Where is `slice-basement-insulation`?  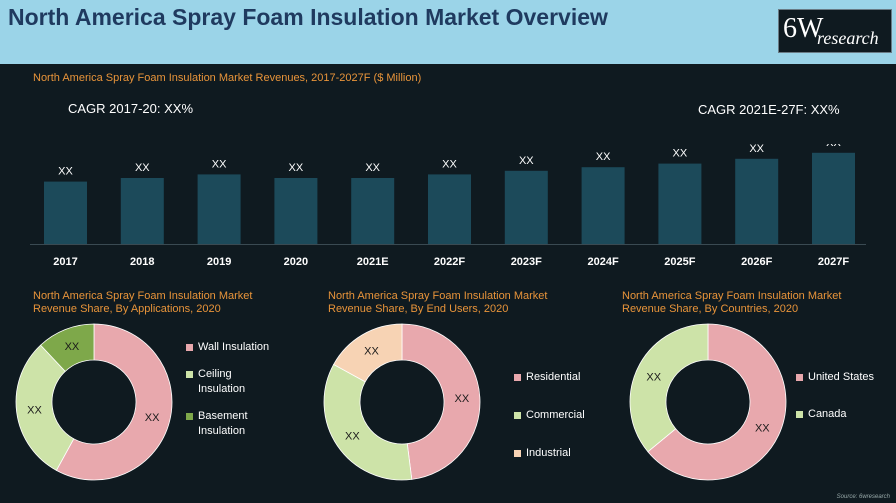
slice-basement-insulation is located at coordinates (67, 347).